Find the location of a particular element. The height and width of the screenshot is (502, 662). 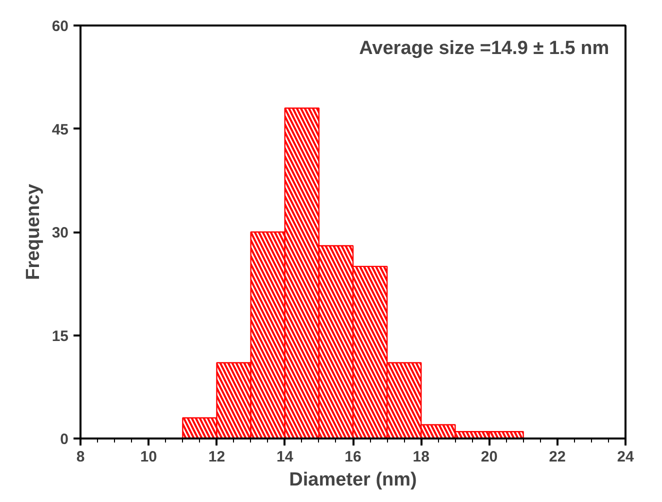

x-axis-title: Diameter (nm) is located at coordinates (353, 480).